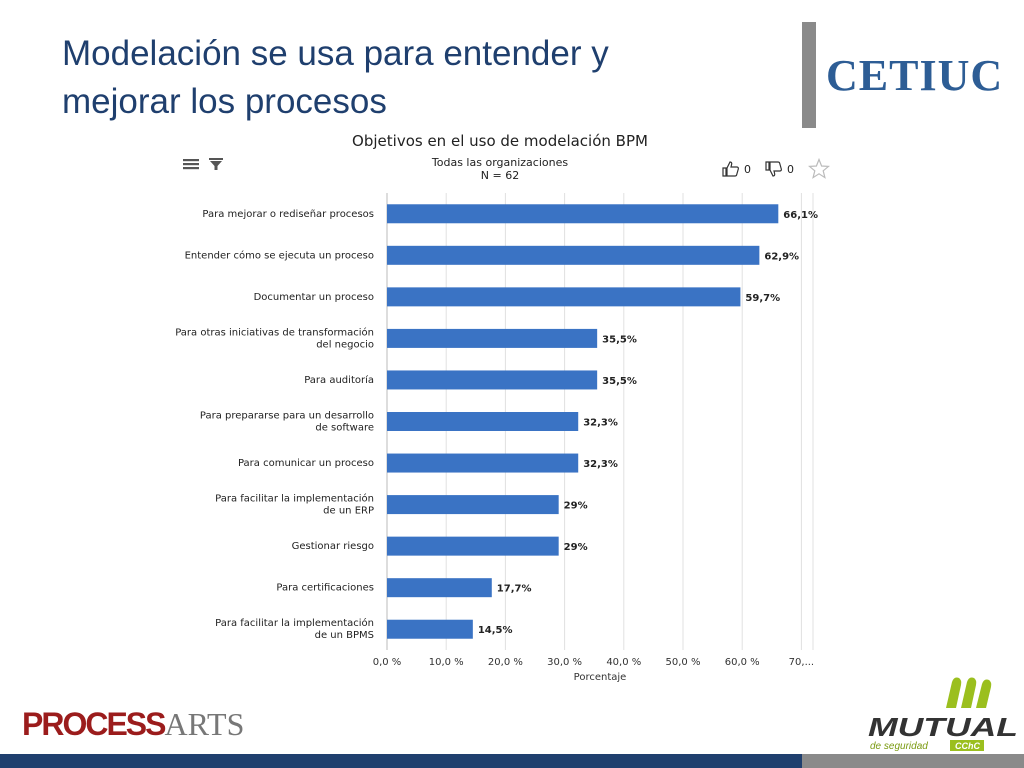 The height and width of the screenshot is (768, 1024). I want to click on filter-icon, so click(217, 164).